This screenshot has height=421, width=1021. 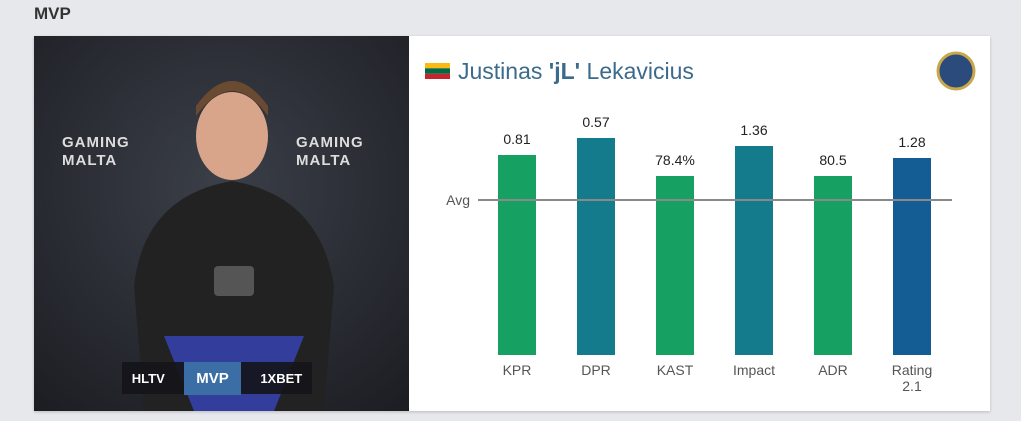 I want to click on category-label: Rating 2.1, so click(x=912, y=378).